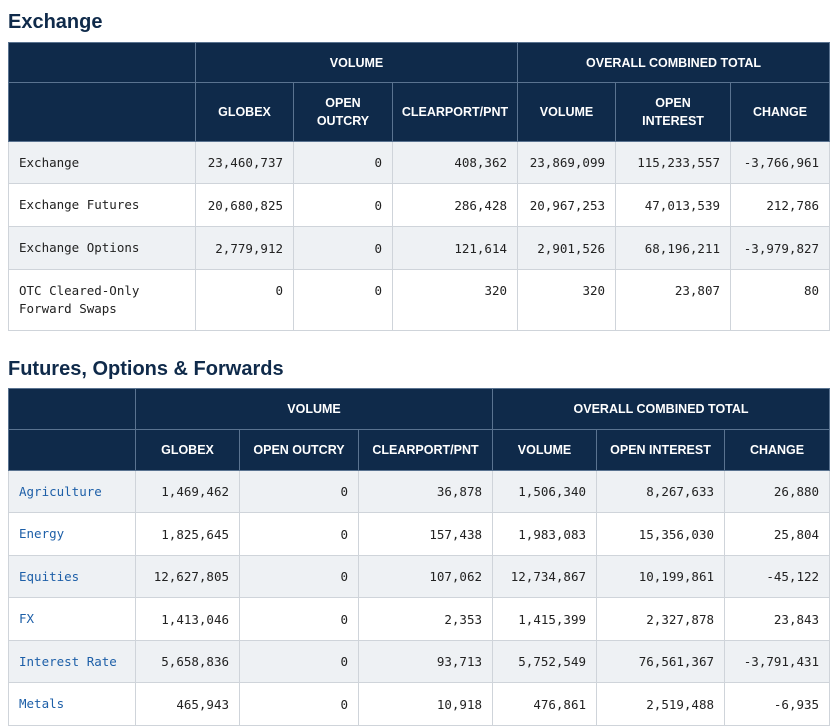 The image size is (836, 728). Describe the element at coordinates (72, 576) in the screenshot. I see `asset-class-link-equities: Equities` at that location.